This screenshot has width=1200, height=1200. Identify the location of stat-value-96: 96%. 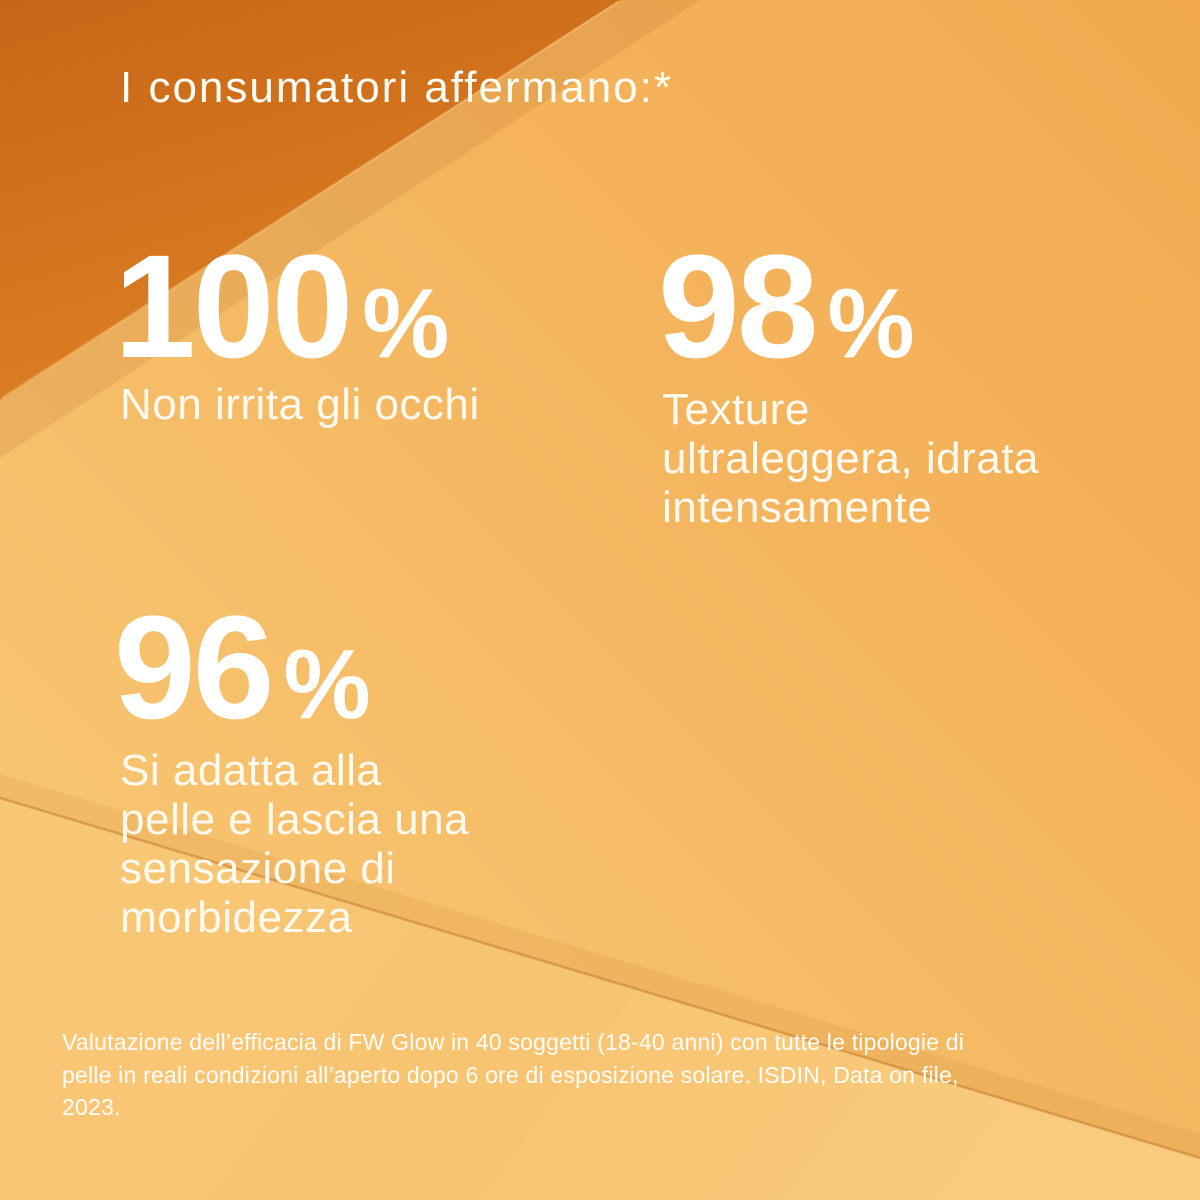
(242, 668).